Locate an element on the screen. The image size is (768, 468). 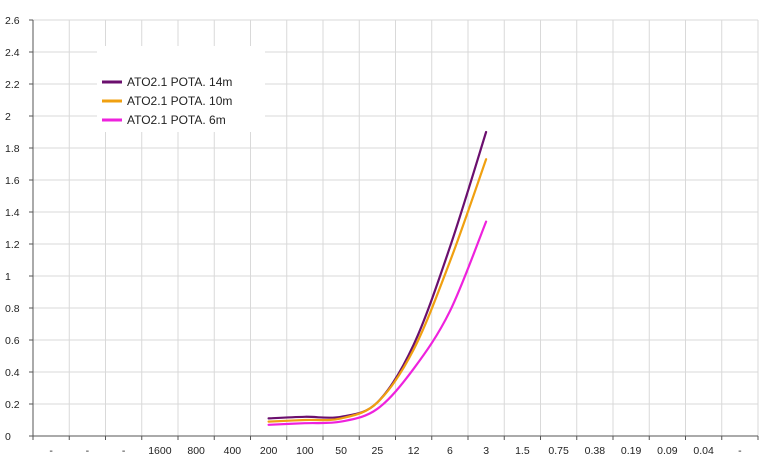
y-tick-label: 0 is located at coordinates (8, 437).